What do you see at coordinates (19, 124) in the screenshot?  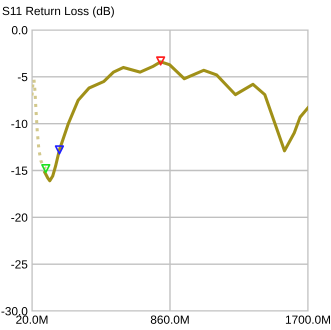 I see `y-tick-label: -10` at bounding box center [19, 124].